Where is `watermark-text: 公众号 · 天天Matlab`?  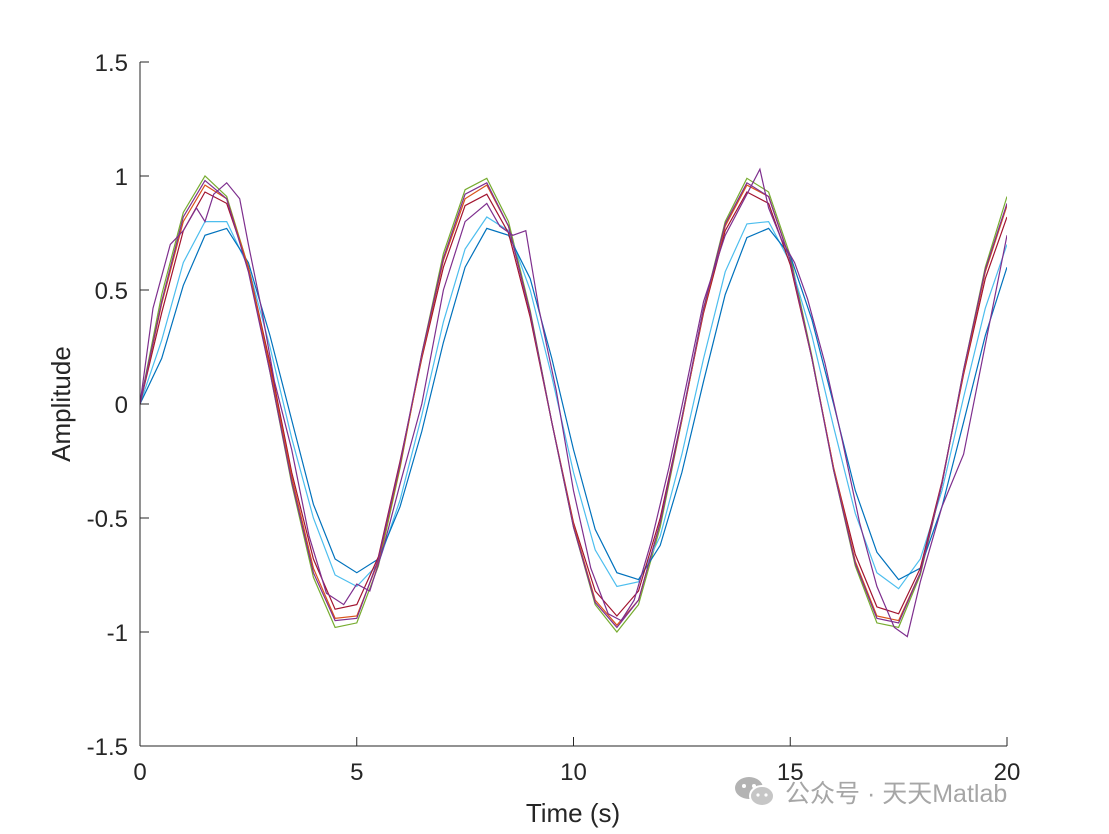 watermark-text: 公众号 · 天天Matlab is located at coordinates (896, 794).